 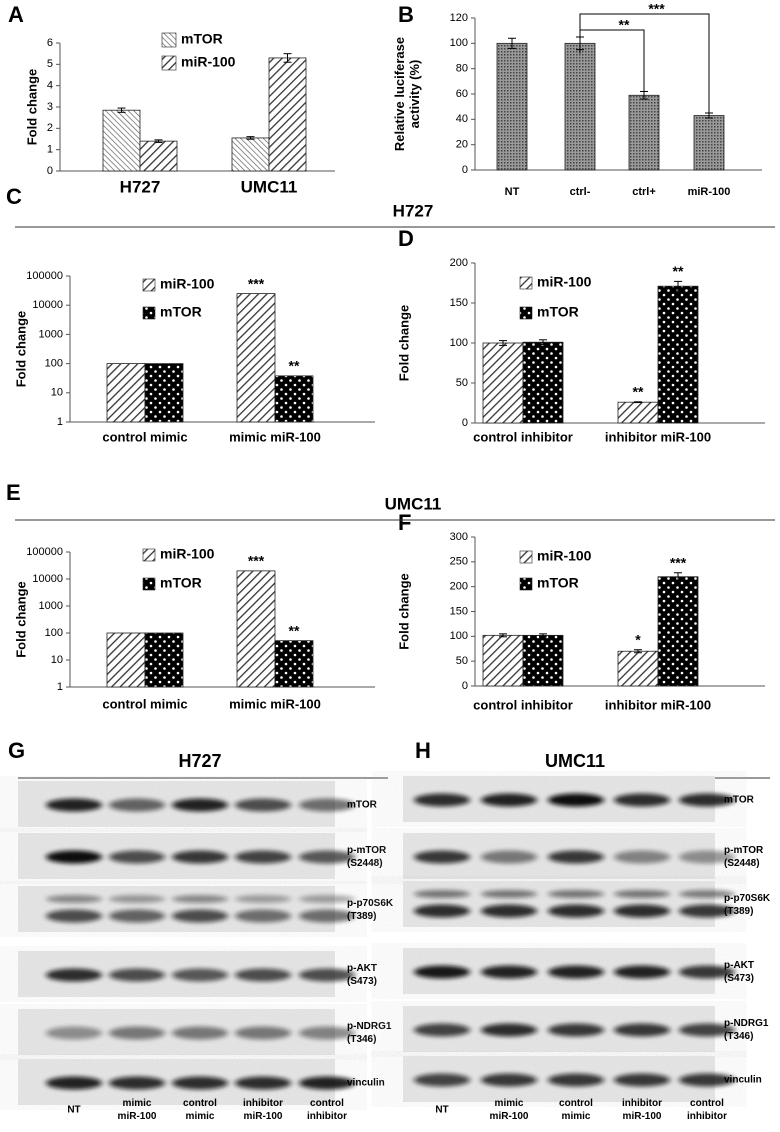 What do you see at coordinates (739, 965) in the screenshot?
I see `band-label: p-AKT` at bounding box center [739, 965].